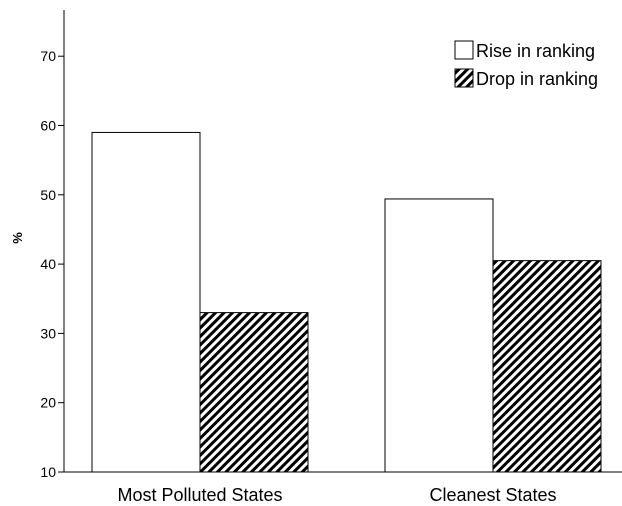  What do you see at coordinates (537, 79) in the screenshot?
I see `legend-label-drop: Drop in ranking` at bounding box center [537, 79].